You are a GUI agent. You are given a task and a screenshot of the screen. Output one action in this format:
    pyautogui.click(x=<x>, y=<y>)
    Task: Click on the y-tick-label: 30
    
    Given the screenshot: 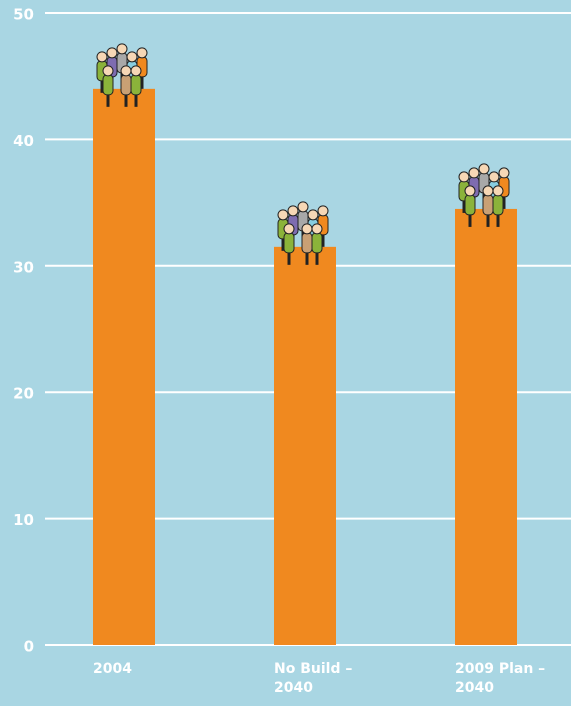 What is the action you would take?
    pyautogui.click(x=23, y=267)
    